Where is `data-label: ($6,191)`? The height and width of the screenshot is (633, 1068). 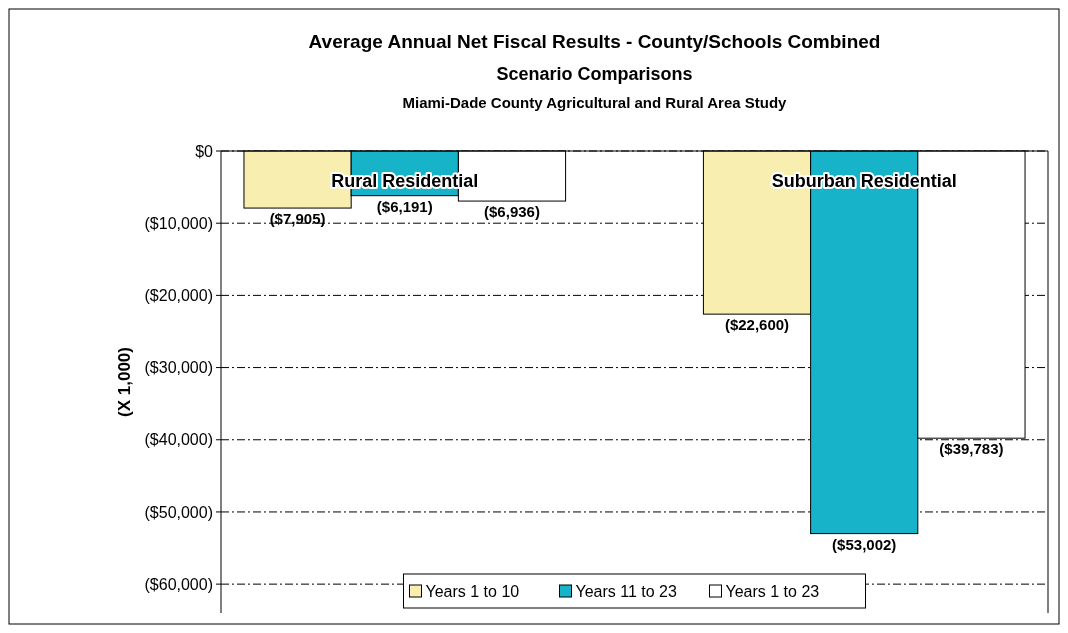 data-label: ($6,191) is located at coordinates (404, 206).